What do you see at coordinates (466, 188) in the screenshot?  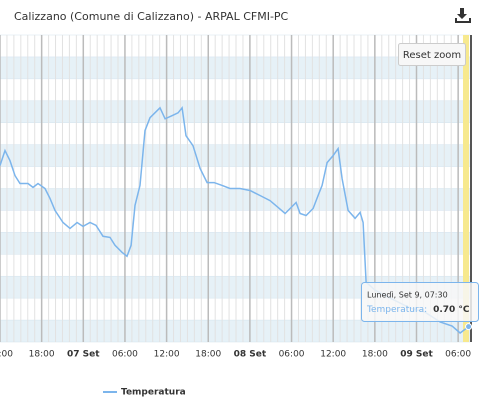 I see `now-band` at bounding box center [466, 188].